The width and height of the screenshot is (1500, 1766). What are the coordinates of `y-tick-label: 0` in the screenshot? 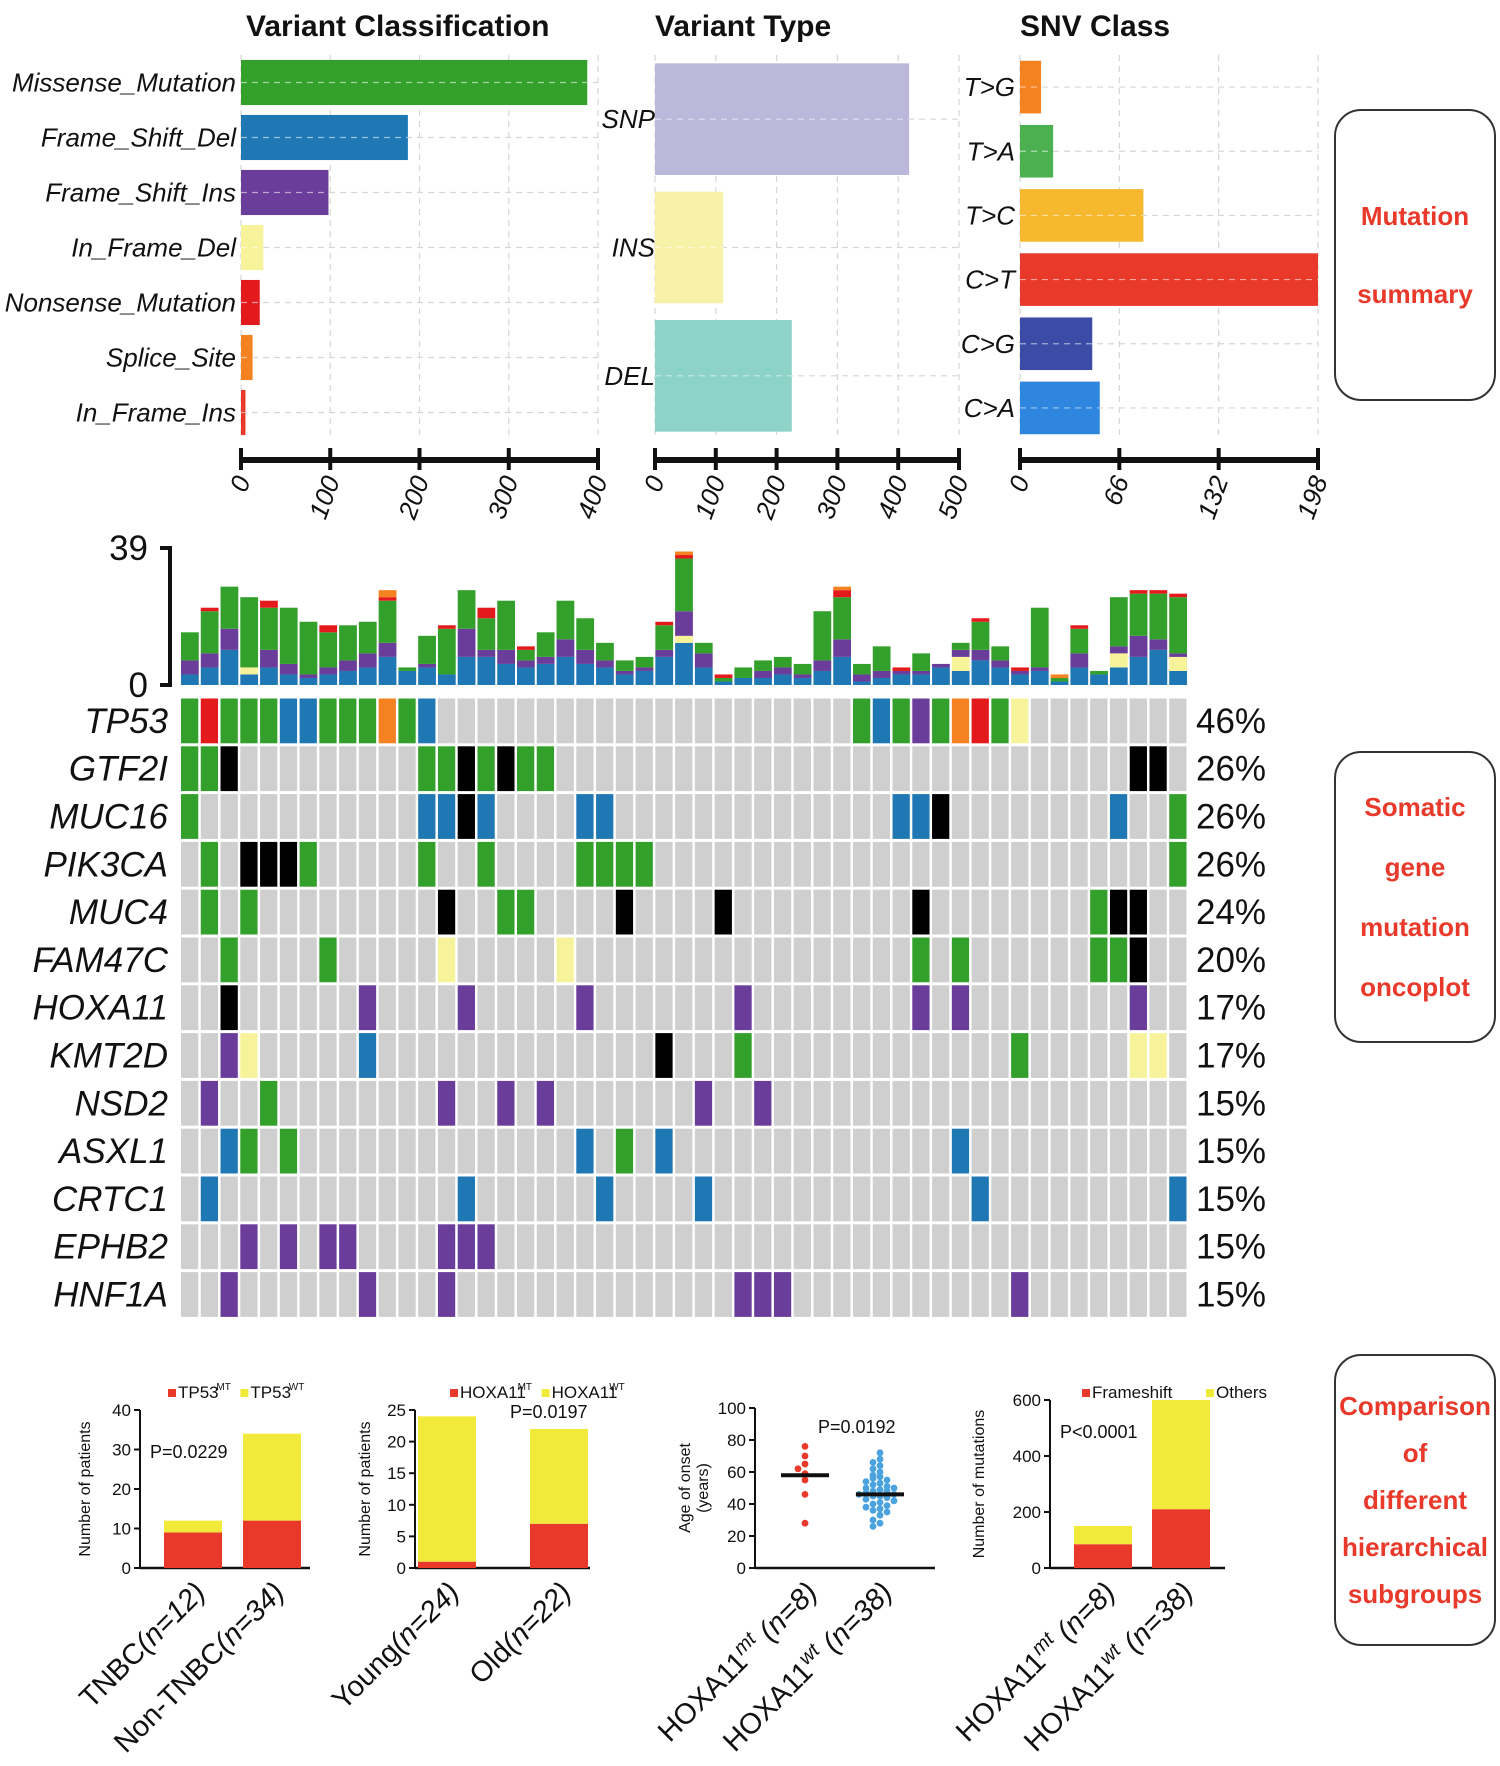 It's located at (1036, 1568).